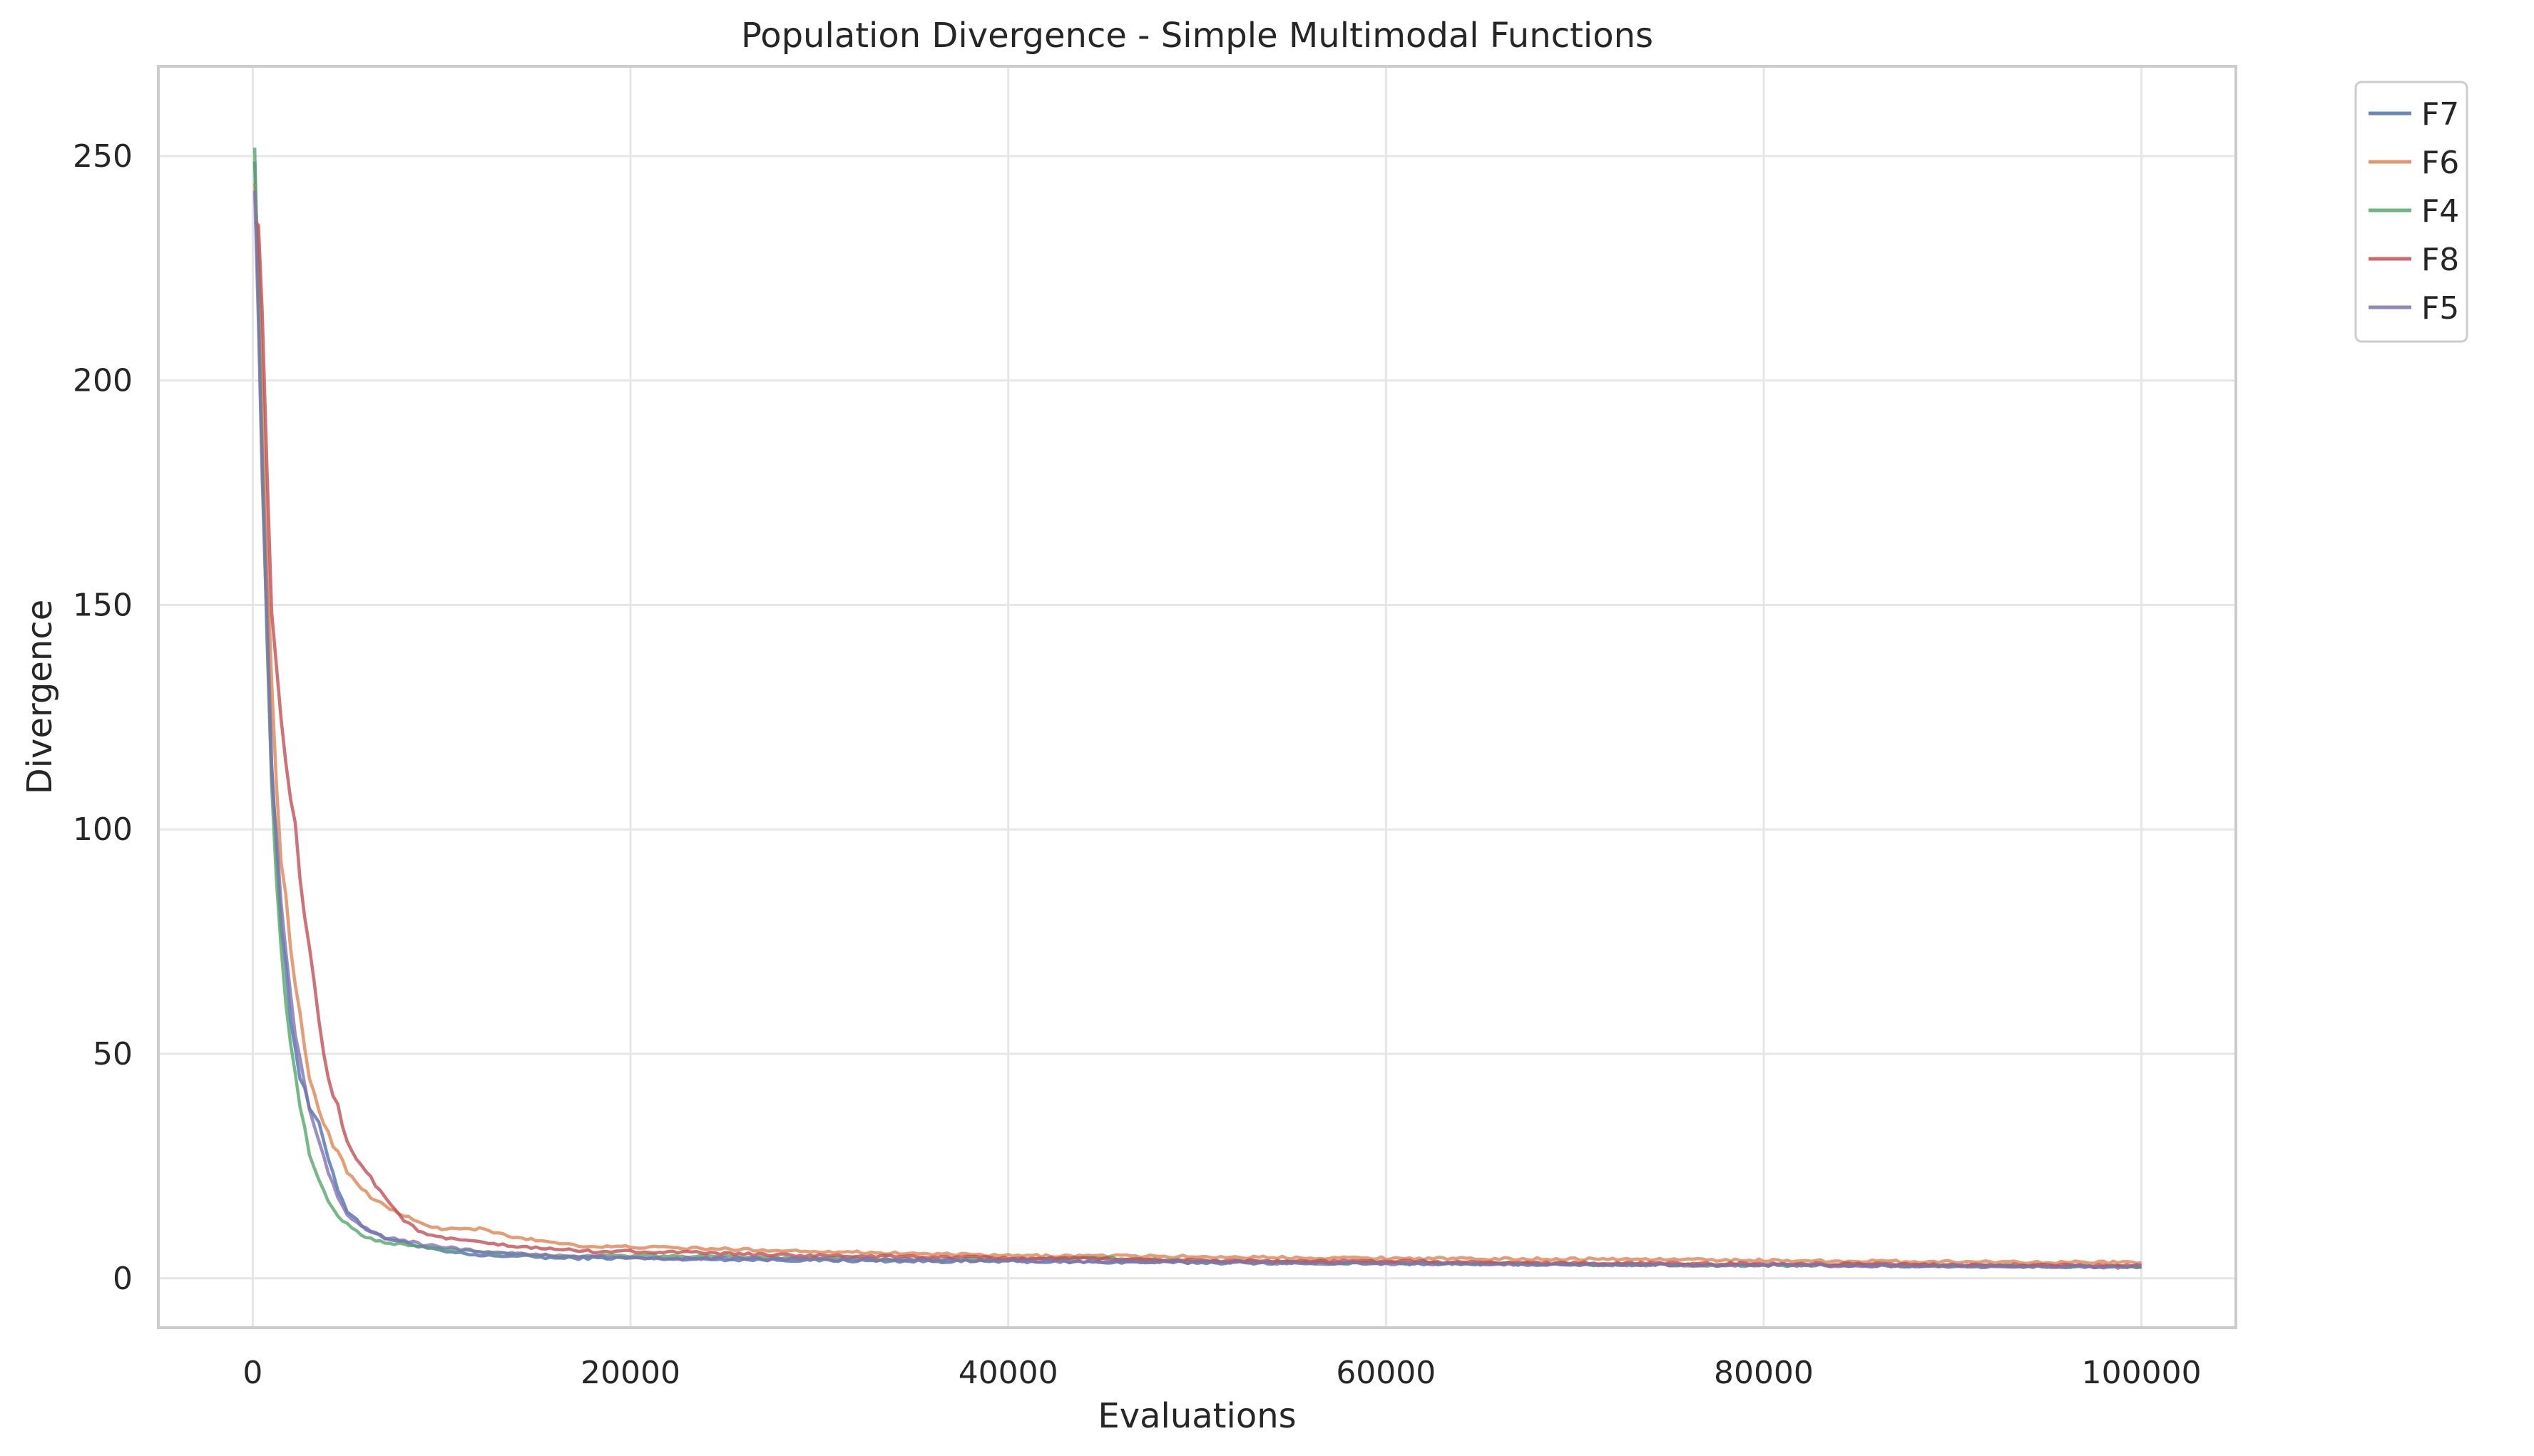 The image size is (2534, 1456). What do you see at coordinates (40, 697) in the screenshot?
I see `y-axis-label: Divergence` at bounding box center [40, 697].